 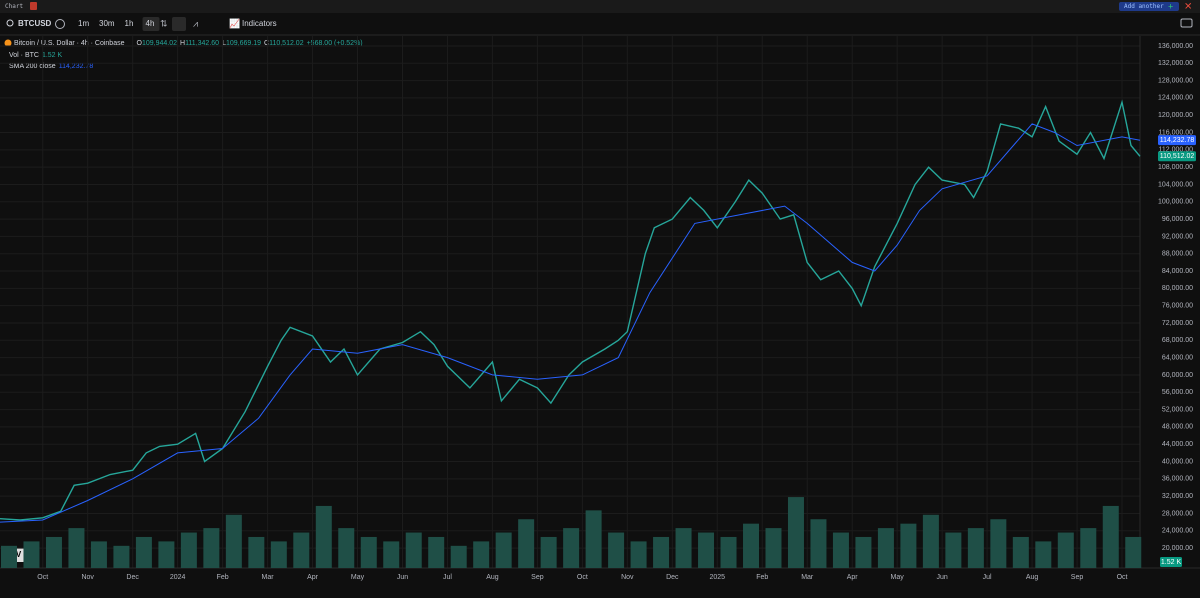 I want to click on add-button, so click(x=1149, y=6).